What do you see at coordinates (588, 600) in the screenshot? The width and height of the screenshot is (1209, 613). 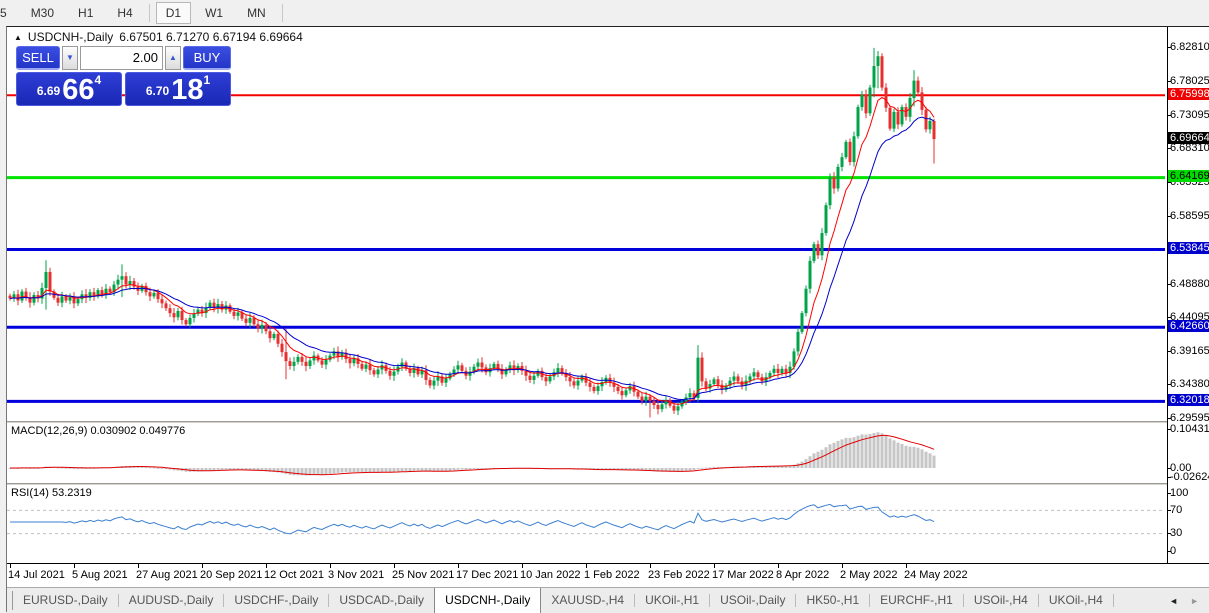 I see `symbol-tab-xauusd-h4: XAUUSD-,H4` at bounding box center [588, 600].